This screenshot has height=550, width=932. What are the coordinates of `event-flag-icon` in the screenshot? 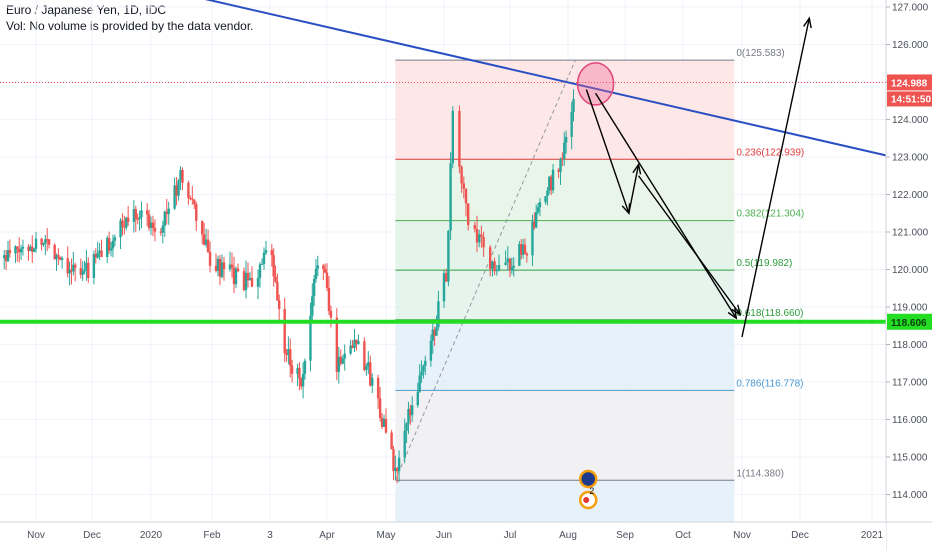 It's located at (588, 479).